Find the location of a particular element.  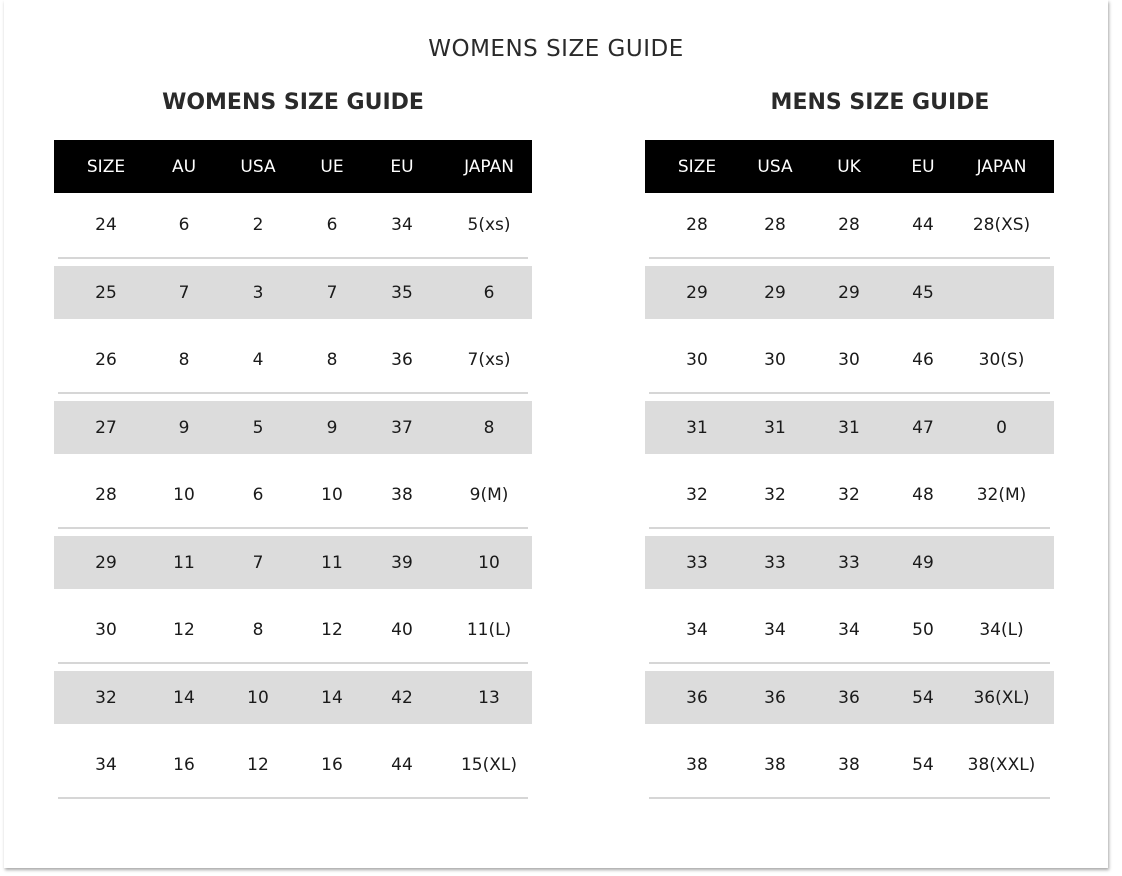

table-row: 30 30 30 46 30(S) is located at coordinates (849, 361).